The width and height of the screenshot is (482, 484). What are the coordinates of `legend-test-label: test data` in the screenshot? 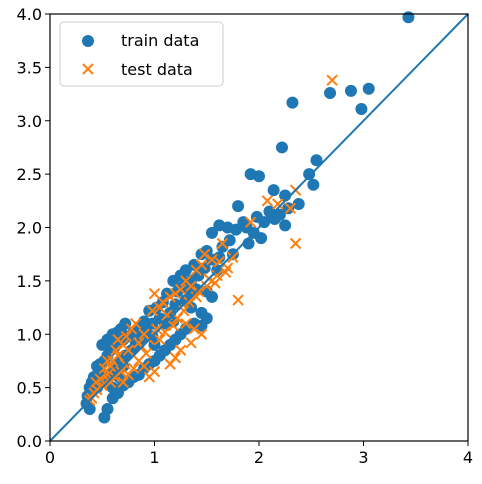 It's located at (157, 69).